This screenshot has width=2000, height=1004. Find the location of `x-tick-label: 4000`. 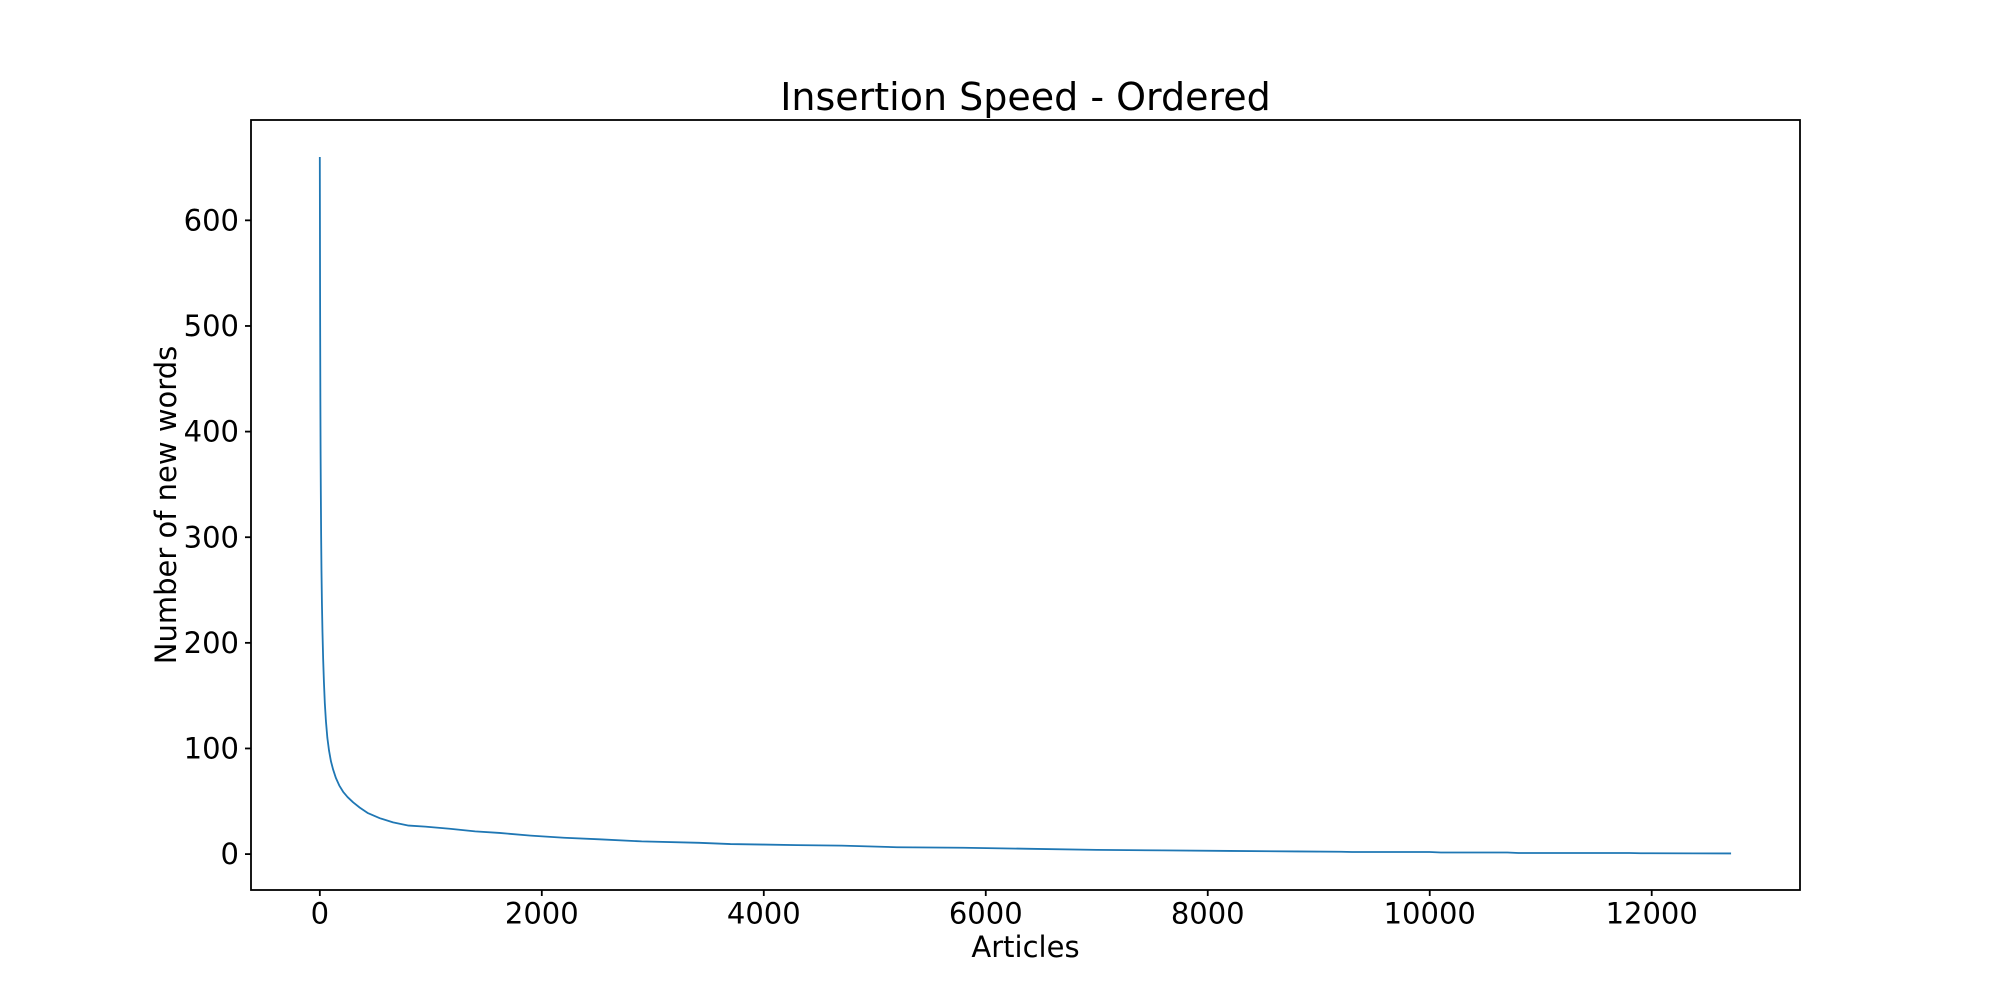

x-tick-label: 4000 is located at coordinates (764, 914).